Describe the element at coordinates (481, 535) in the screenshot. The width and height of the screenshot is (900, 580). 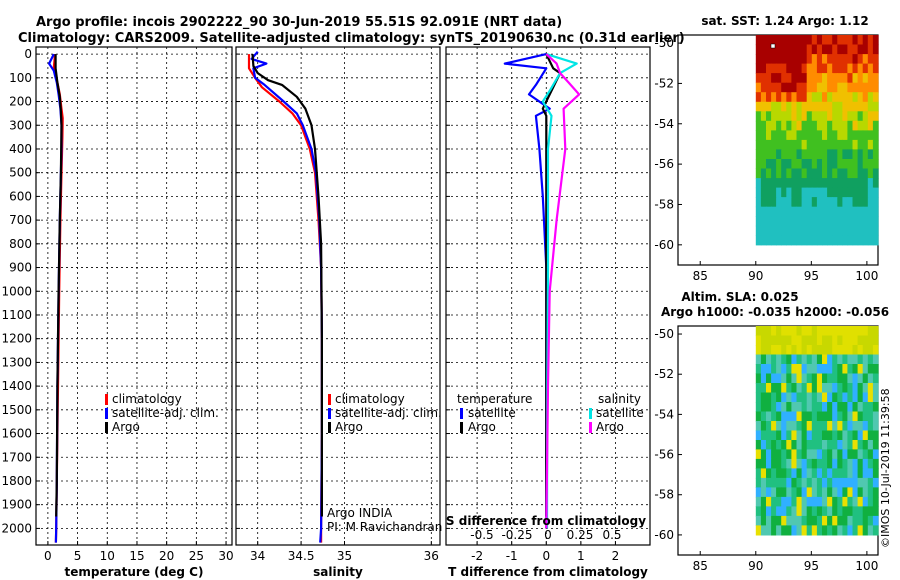
I see `s-difference-tick-label: -0.5` at that location.